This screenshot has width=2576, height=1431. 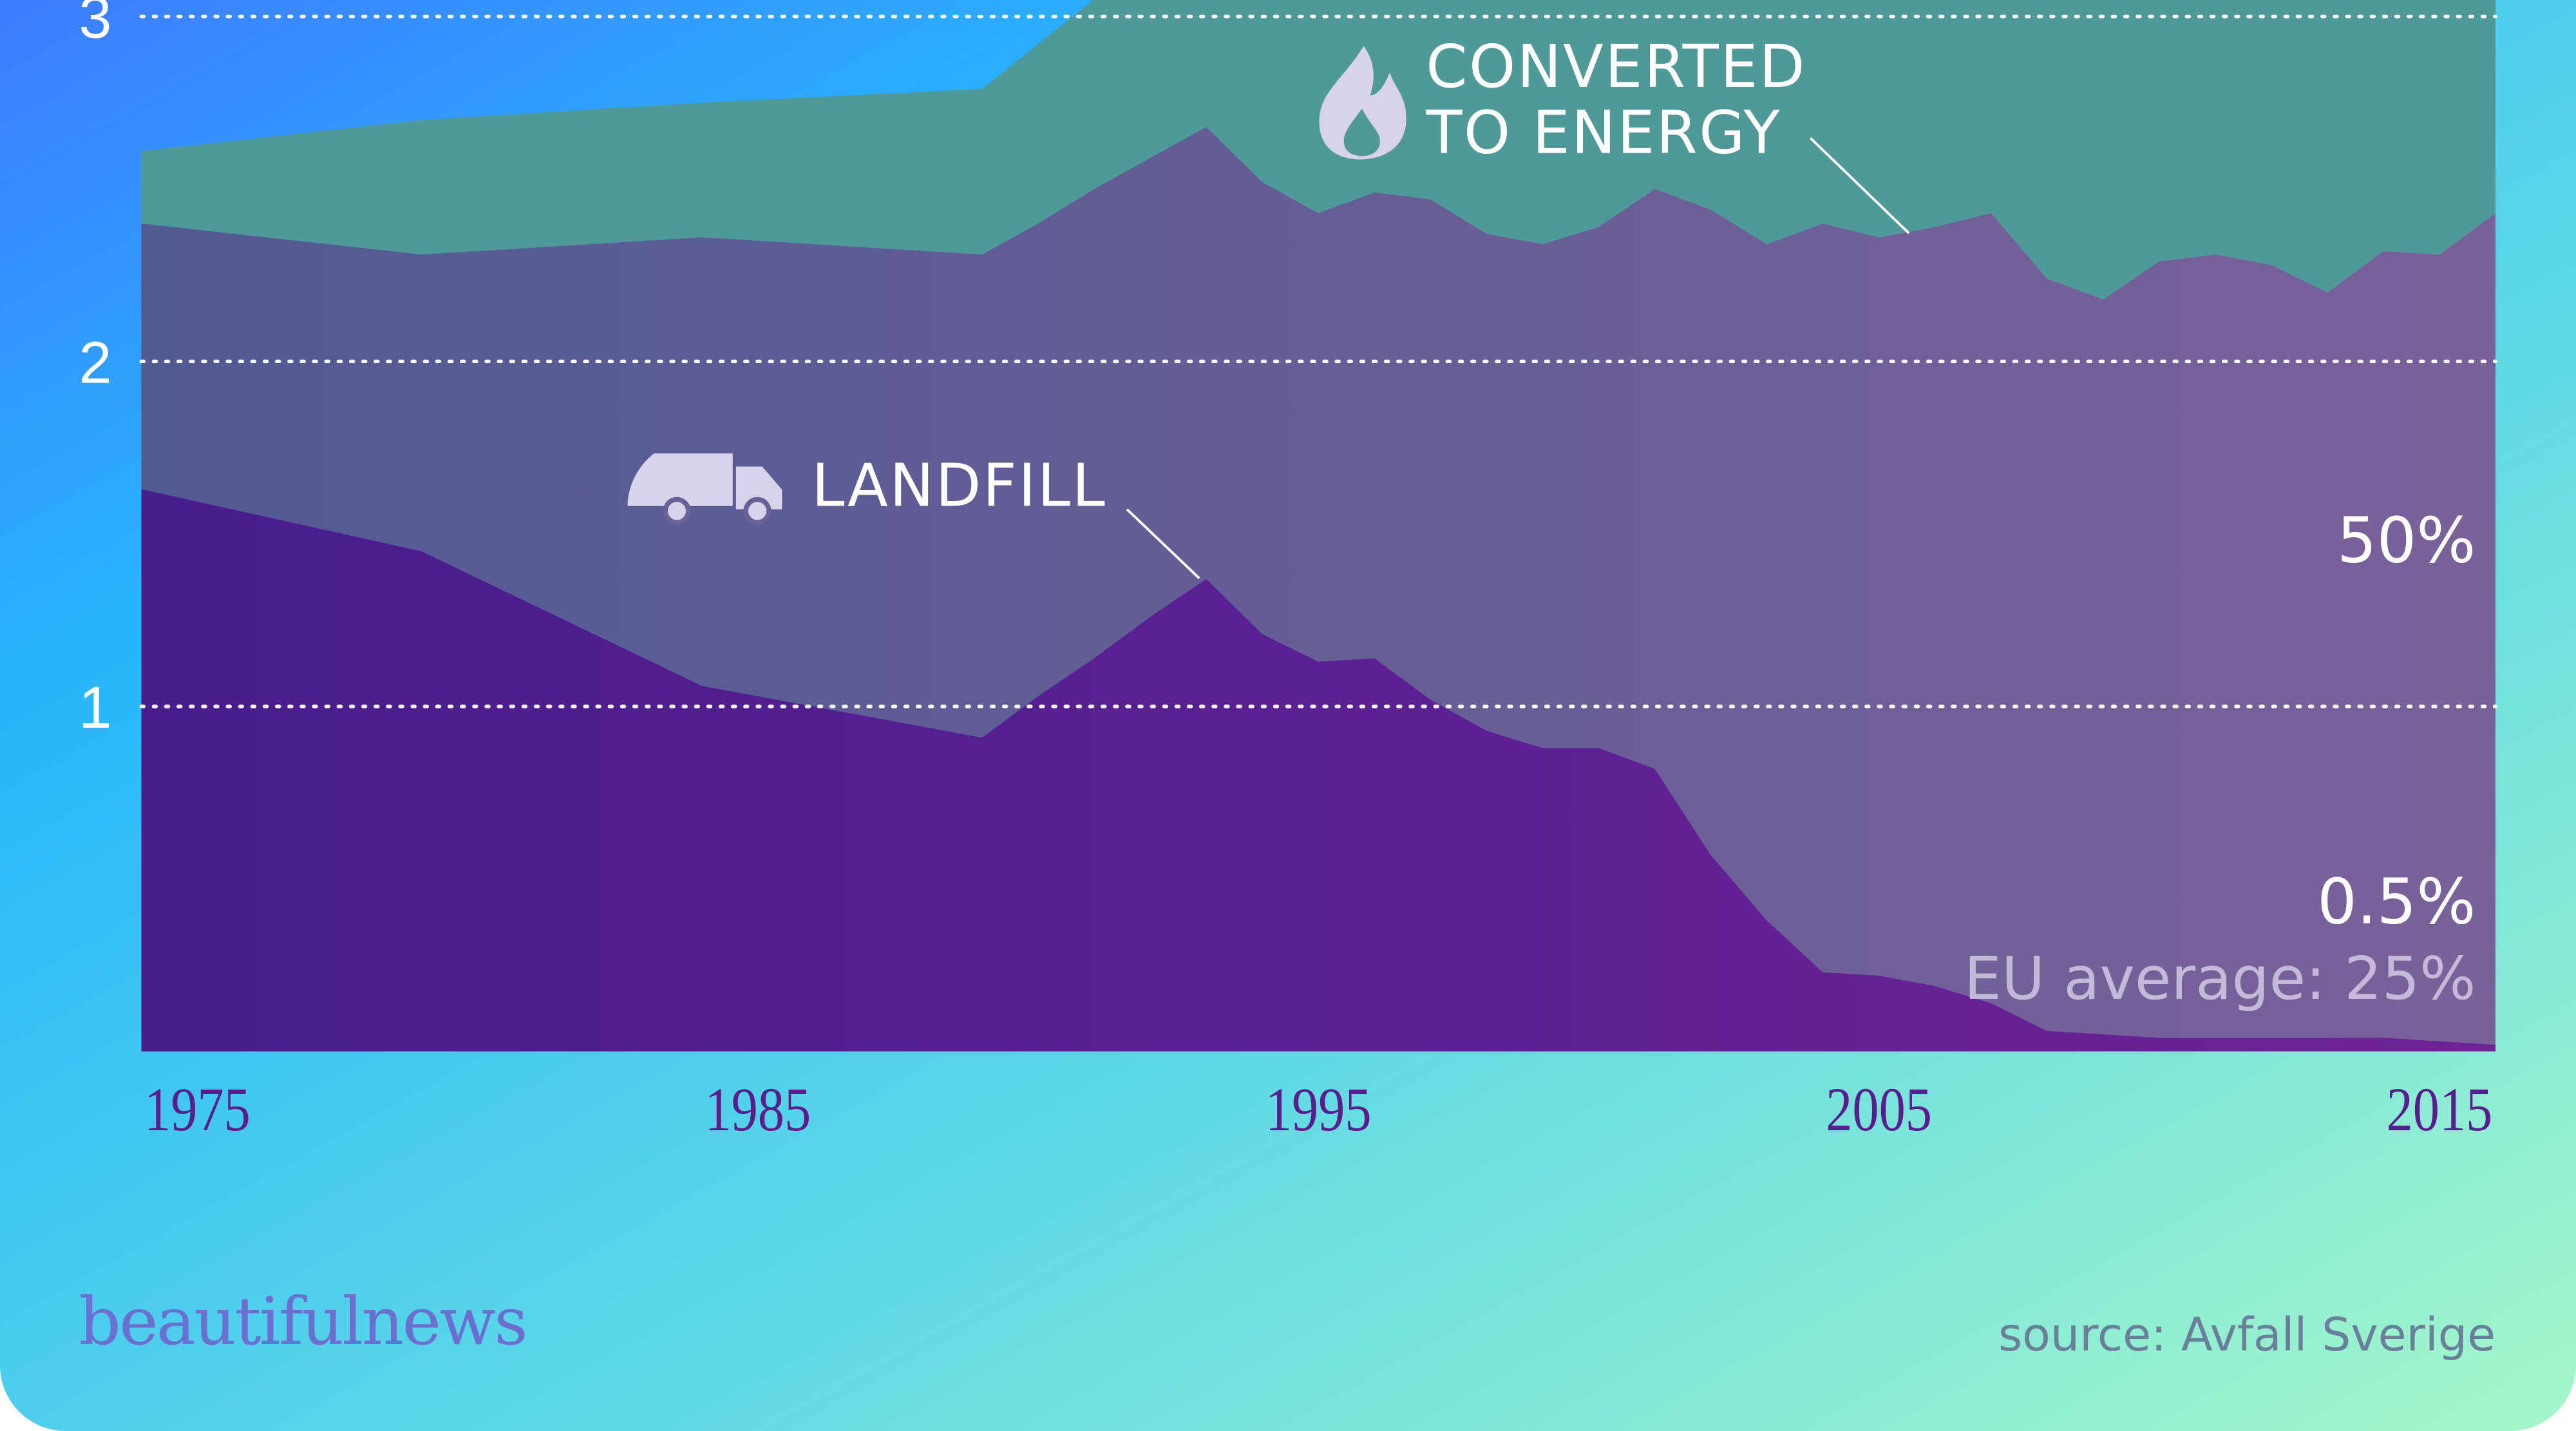 What do you see at coordinates (2220, 979) in the screenshot?
I see `annotation: EU average: 25%` at bounding box center [2220, 979].